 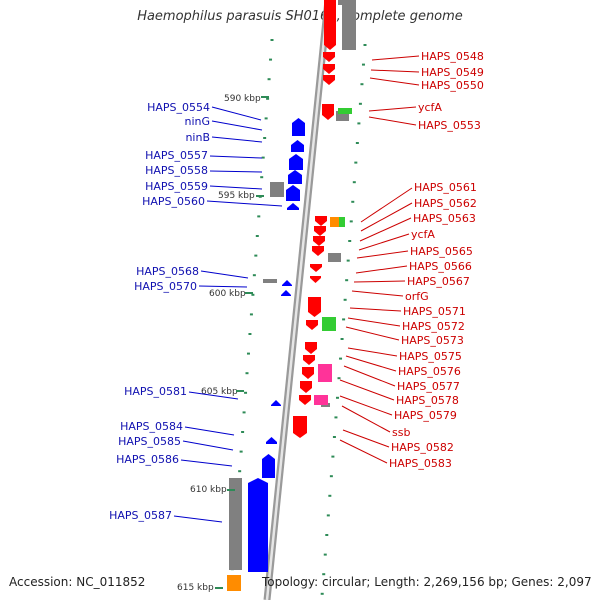 I want to click on gene-label-right: HAPS_0571, so click(x=434, y=311).